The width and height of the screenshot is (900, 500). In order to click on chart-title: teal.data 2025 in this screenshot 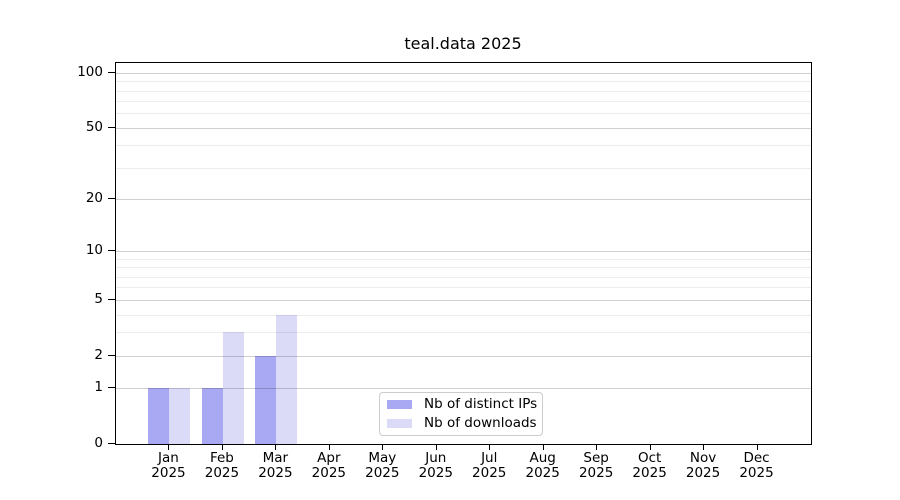, I will do `click(463, 43)`.